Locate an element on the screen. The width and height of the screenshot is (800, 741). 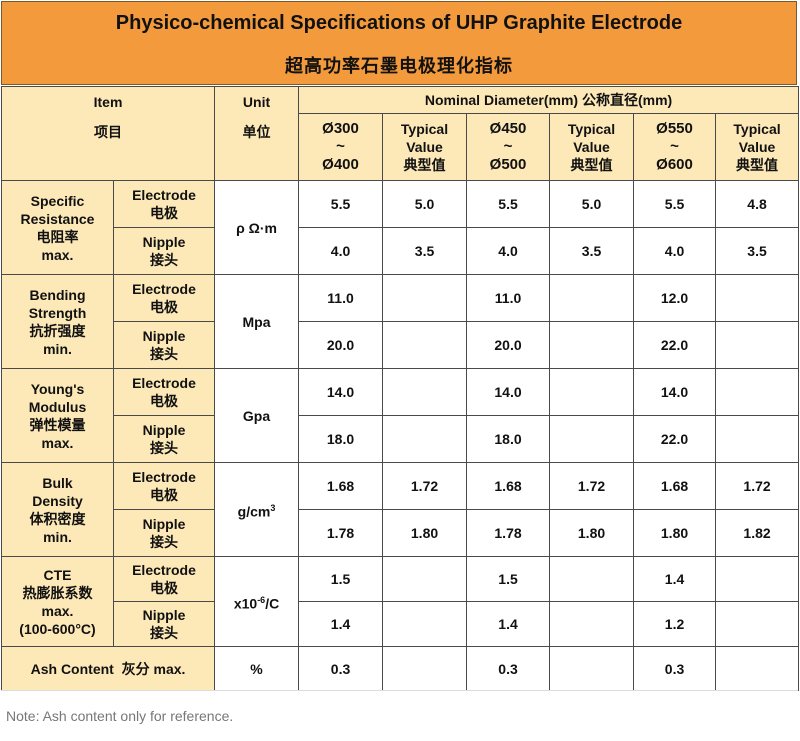
value-cell: 5.0 is located at coordinates (425, 204).